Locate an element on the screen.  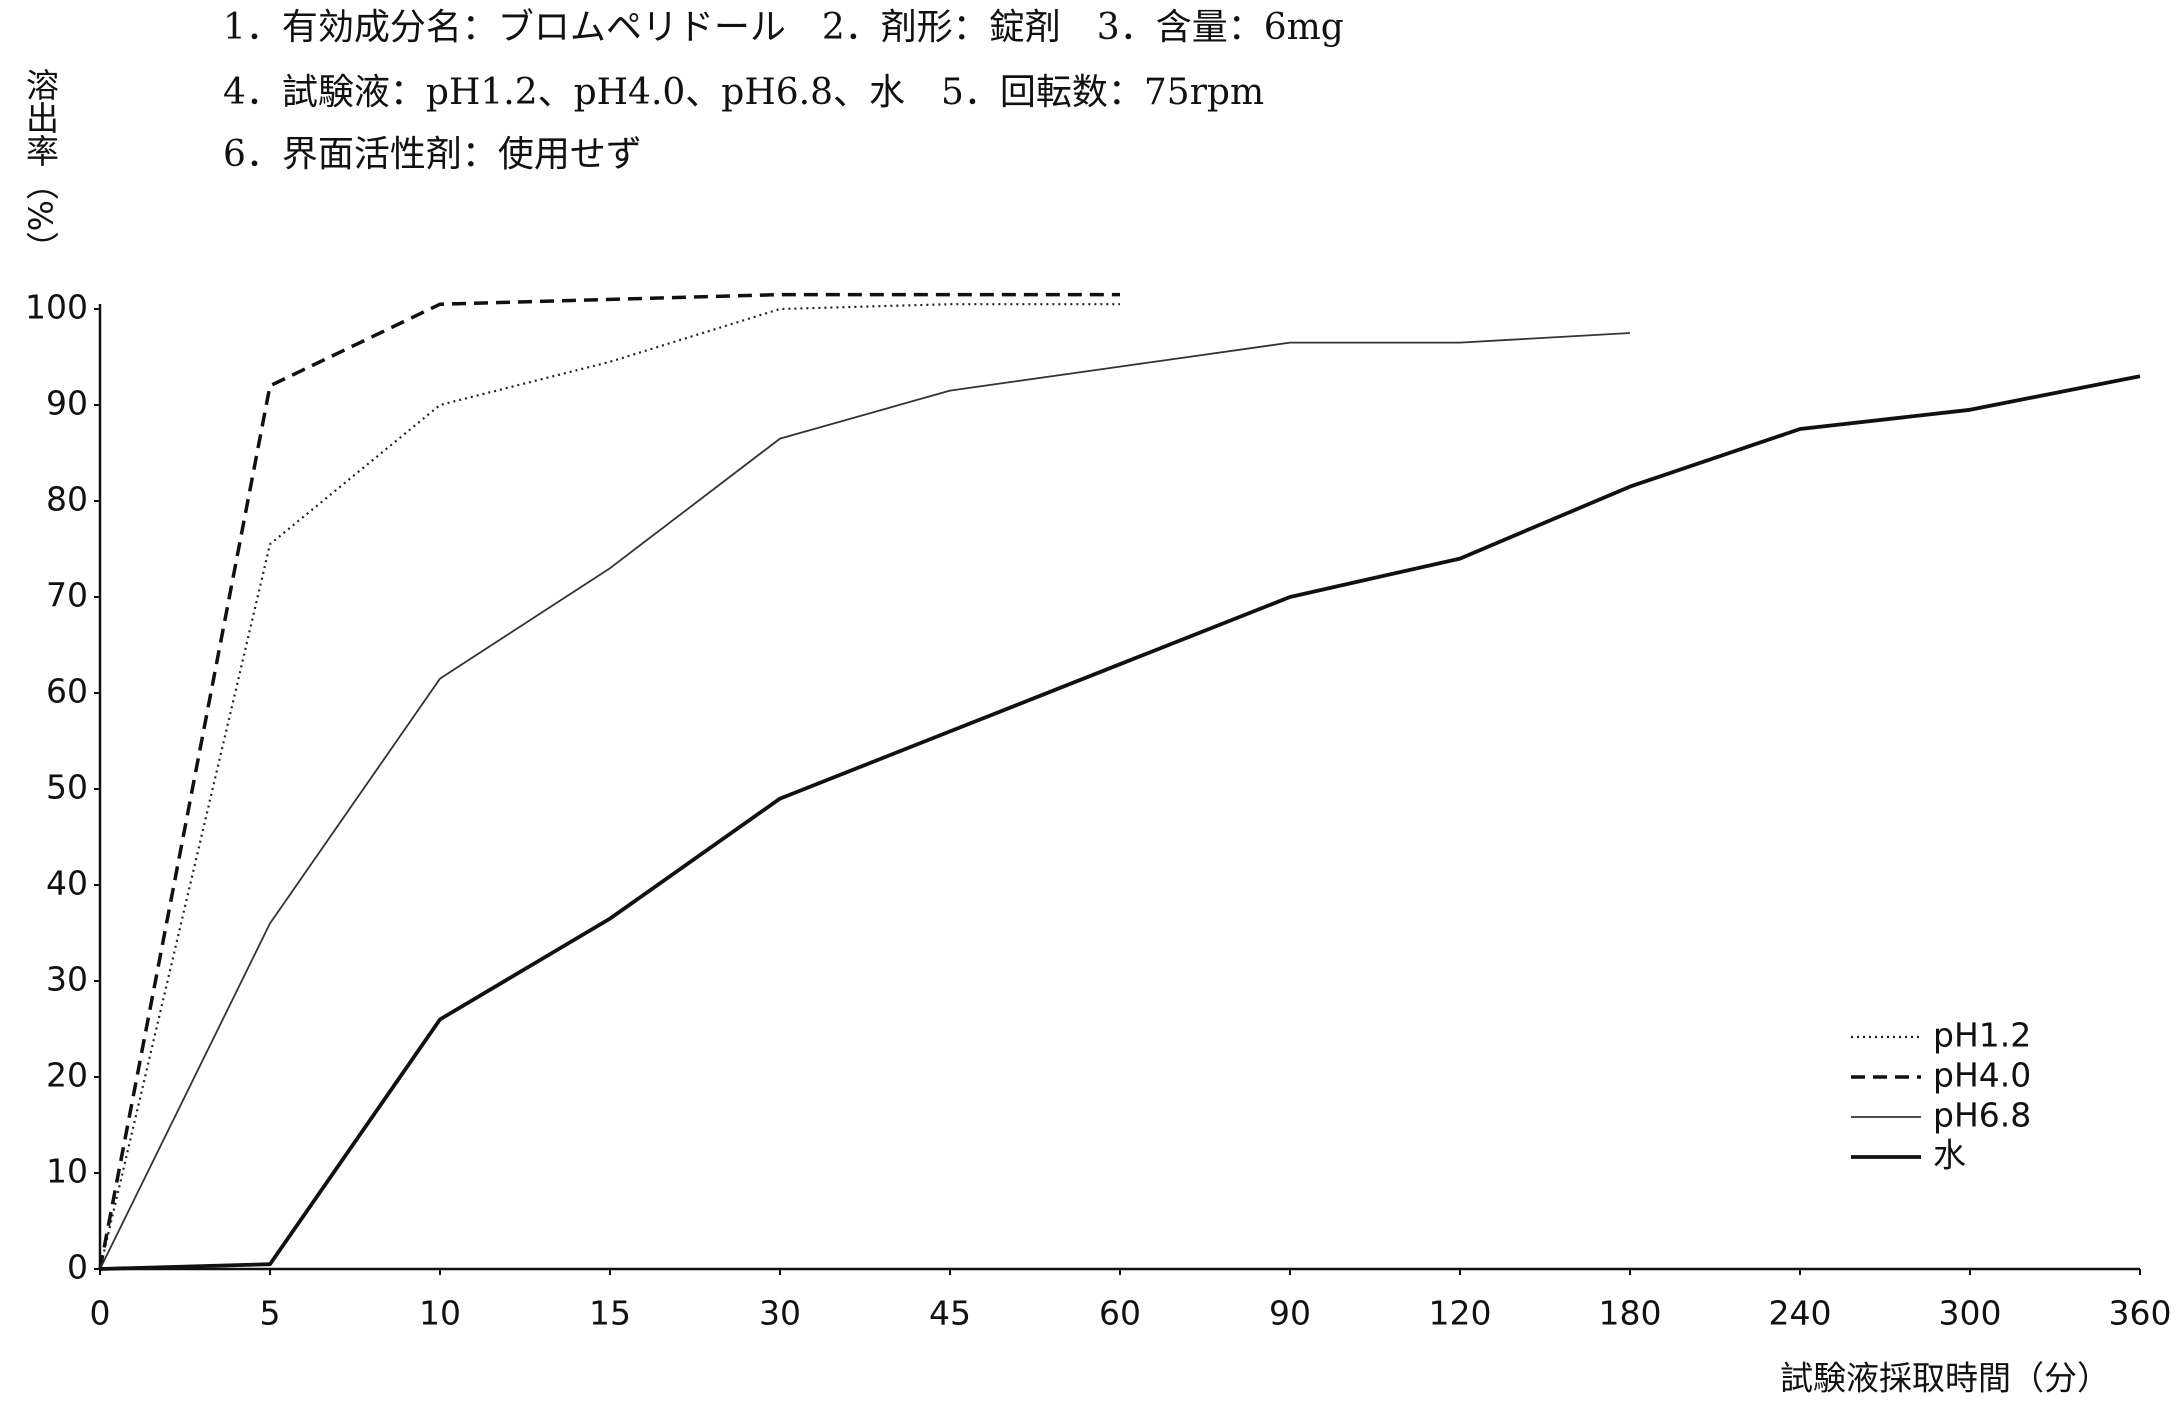
x-tick-label: 0 is located at coordinates (100, 1313).